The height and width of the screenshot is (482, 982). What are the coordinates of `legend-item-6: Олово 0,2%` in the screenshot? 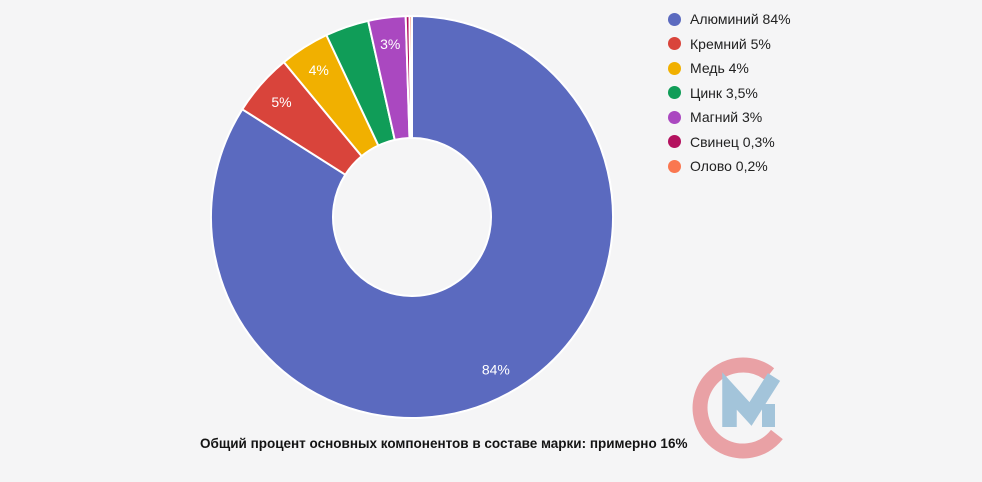 It's located at (729, 166).